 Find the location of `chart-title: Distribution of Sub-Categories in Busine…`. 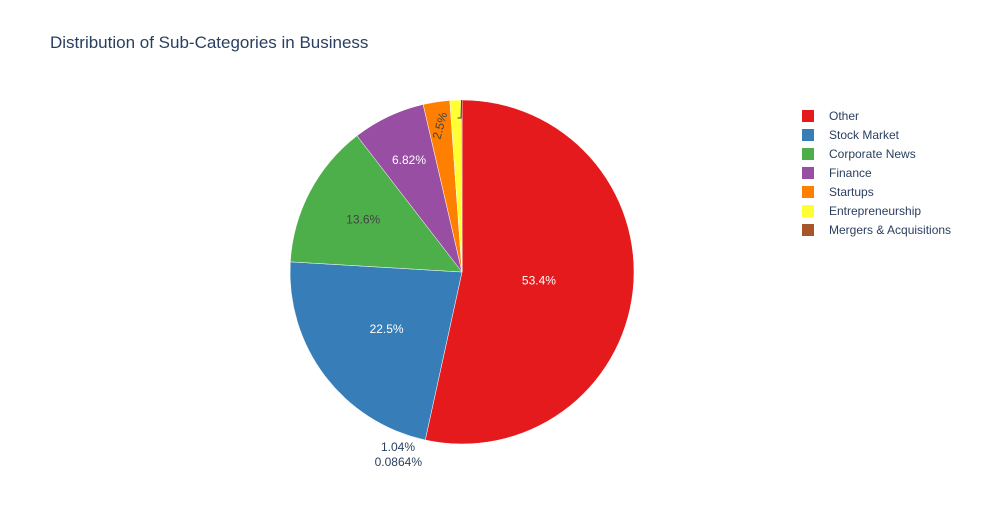

chart-title: Distribution of Sub-Categories in Busine… is located at coordinates (209, 42).